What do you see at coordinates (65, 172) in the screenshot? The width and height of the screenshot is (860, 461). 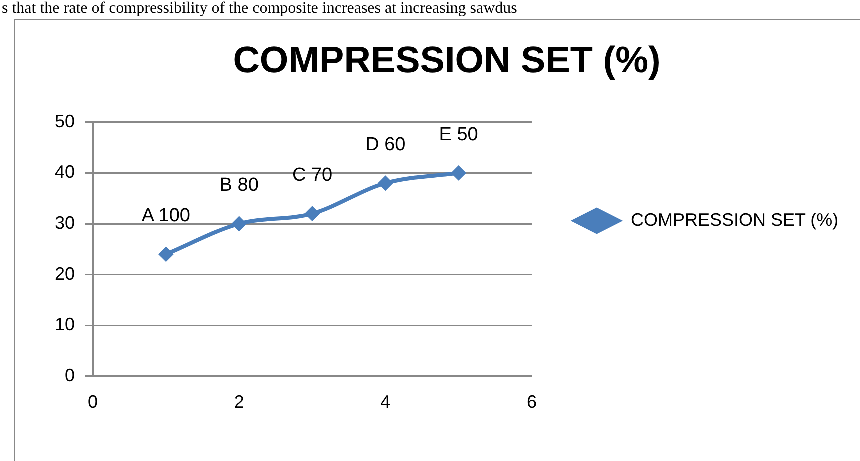 I see `y-tick-label: 40` at bounding box center [65, 172].